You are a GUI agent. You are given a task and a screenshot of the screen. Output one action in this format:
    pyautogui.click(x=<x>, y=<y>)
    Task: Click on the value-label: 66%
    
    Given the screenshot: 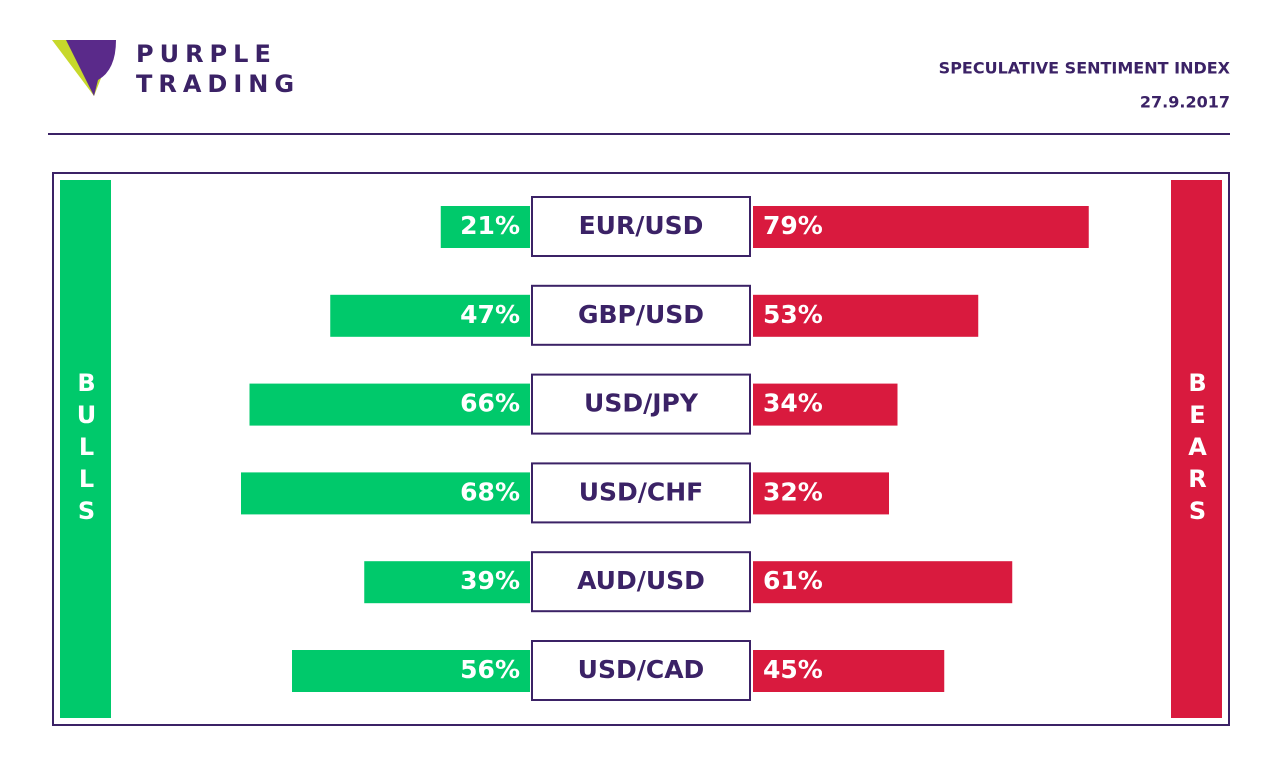 What is the action you would take?
    pyautogui.click(x=490, y=403)
    